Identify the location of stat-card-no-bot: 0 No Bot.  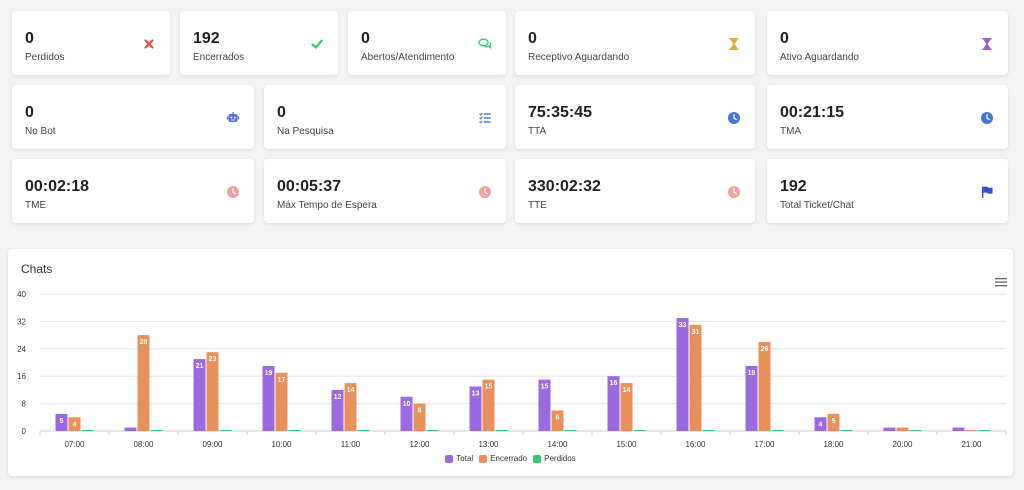
(133, 117).